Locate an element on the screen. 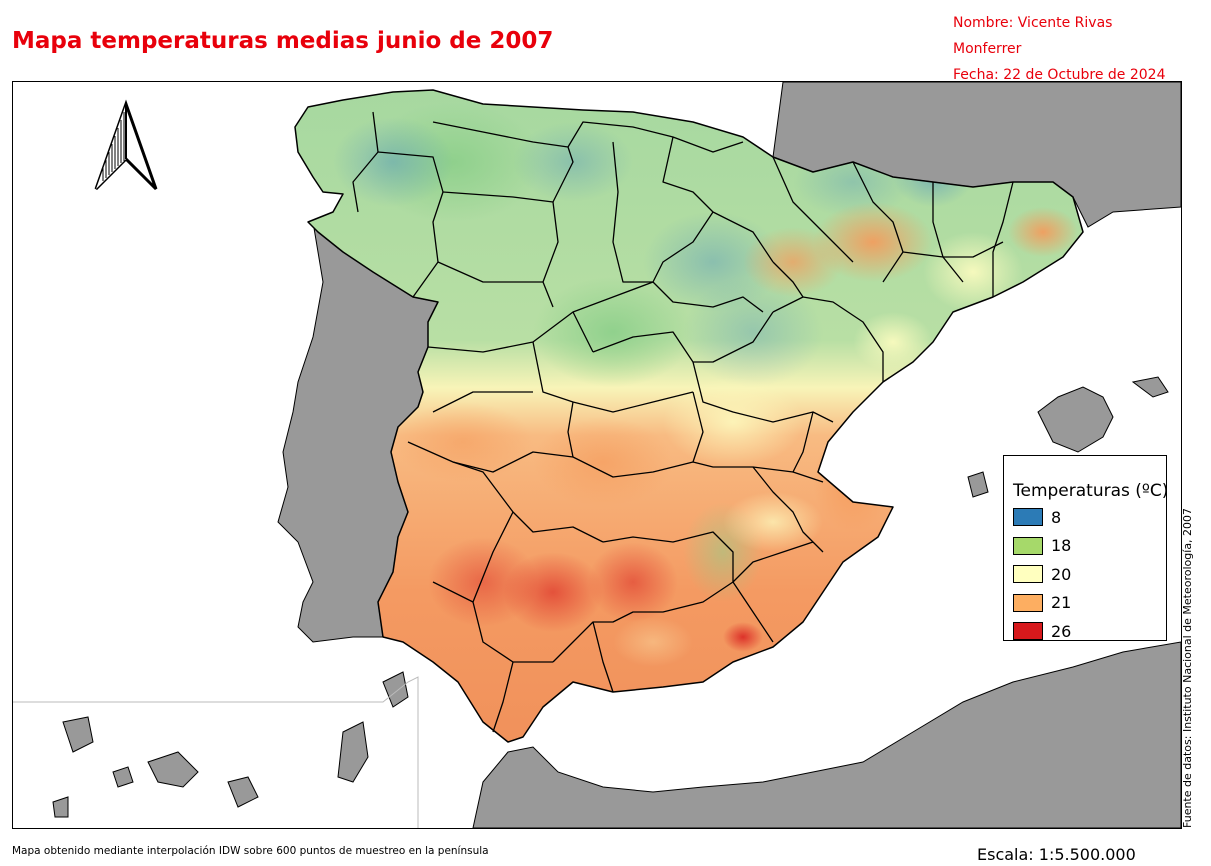 This screenshot has width=1211, height=866. legend-item: 20 is located at coordinates (1042, 574).